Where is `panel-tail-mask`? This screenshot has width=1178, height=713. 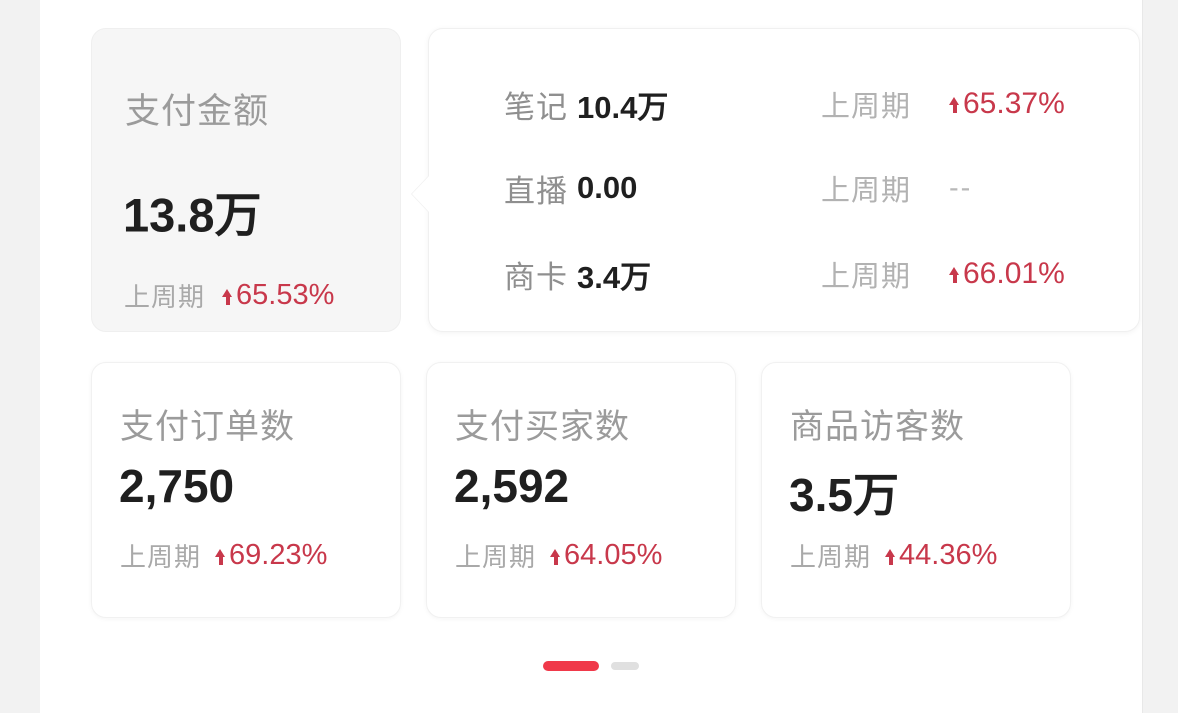
panel-tail-mask is located at coordinates (430, 194).